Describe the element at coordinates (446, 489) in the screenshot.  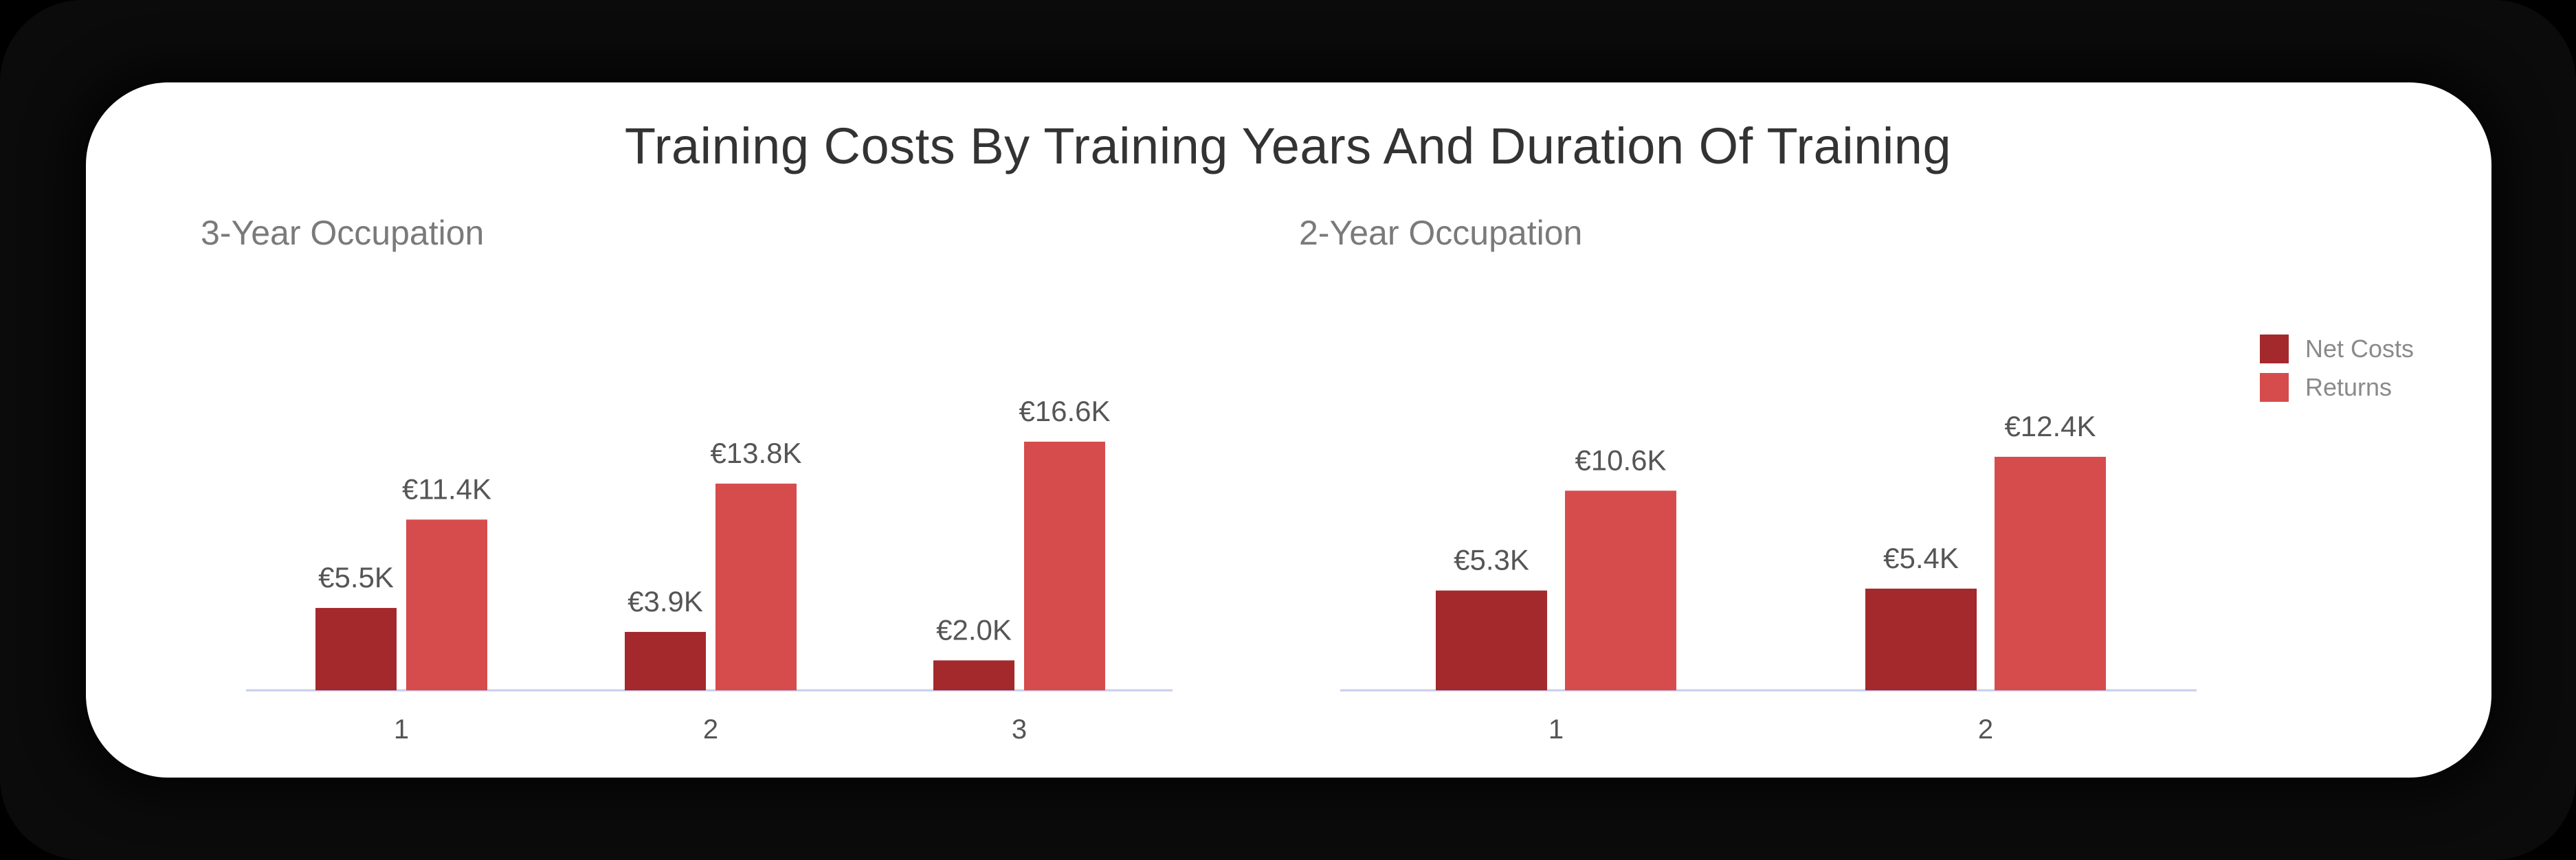
I see `data-label-returns-1: €11.4K` at that location.